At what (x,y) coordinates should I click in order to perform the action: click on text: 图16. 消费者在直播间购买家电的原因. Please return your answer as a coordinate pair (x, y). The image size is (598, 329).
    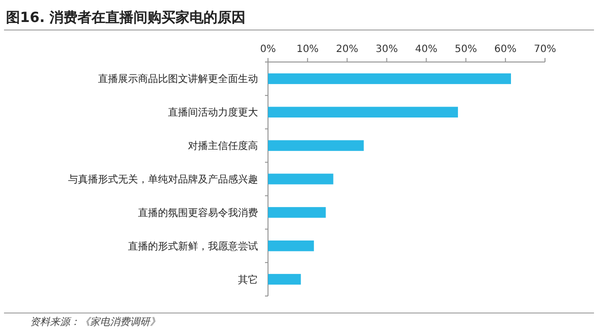
    Looking at the image, I should click on (126, 17).